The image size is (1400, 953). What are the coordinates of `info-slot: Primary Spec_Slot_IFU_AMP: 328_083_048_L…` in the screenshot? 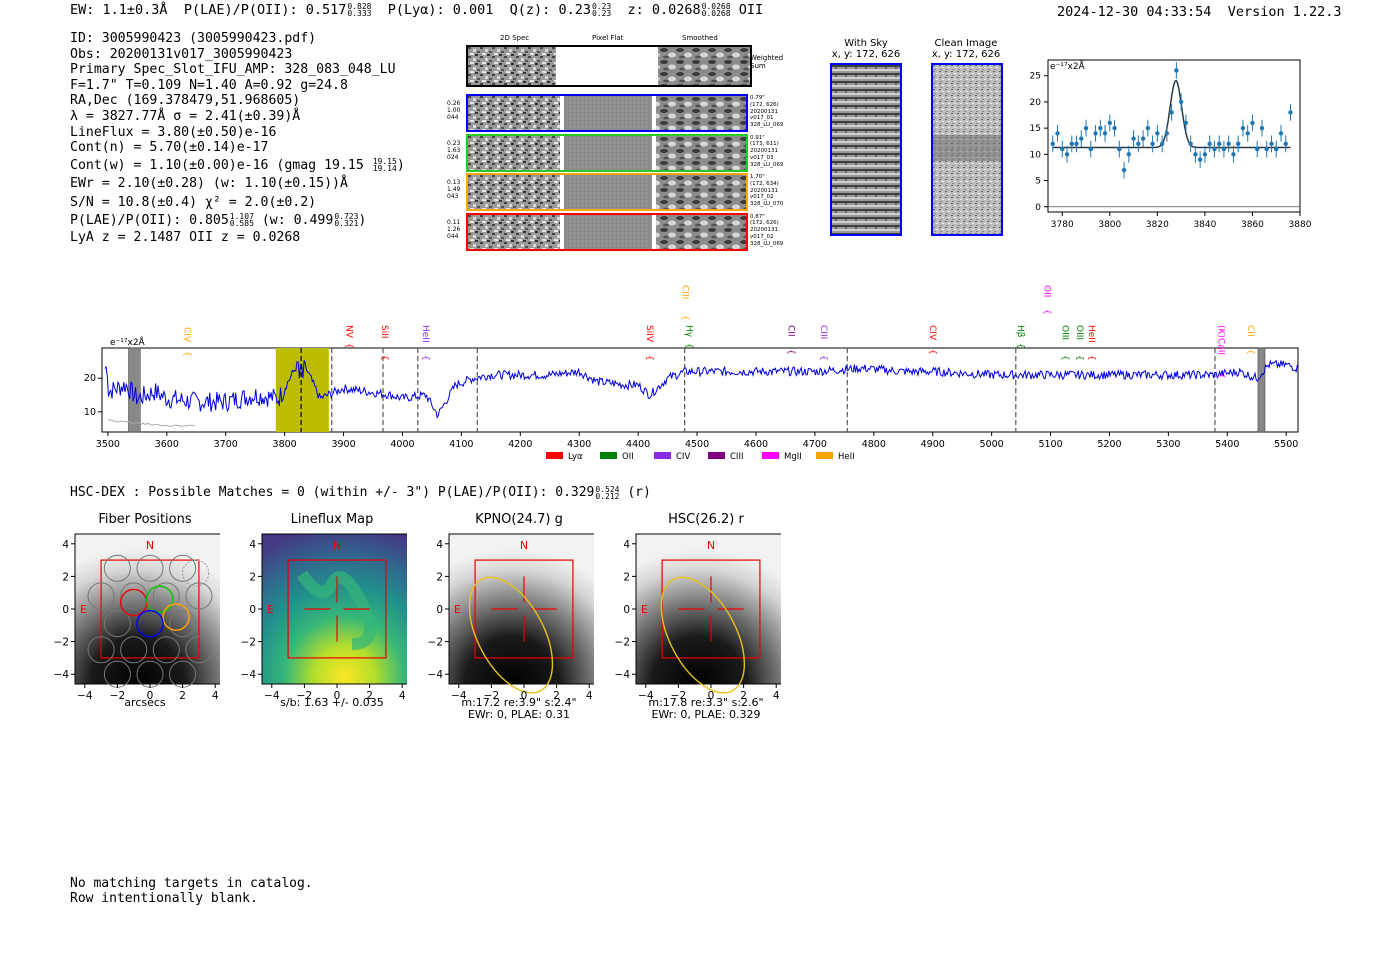 It's located at (233, 70).